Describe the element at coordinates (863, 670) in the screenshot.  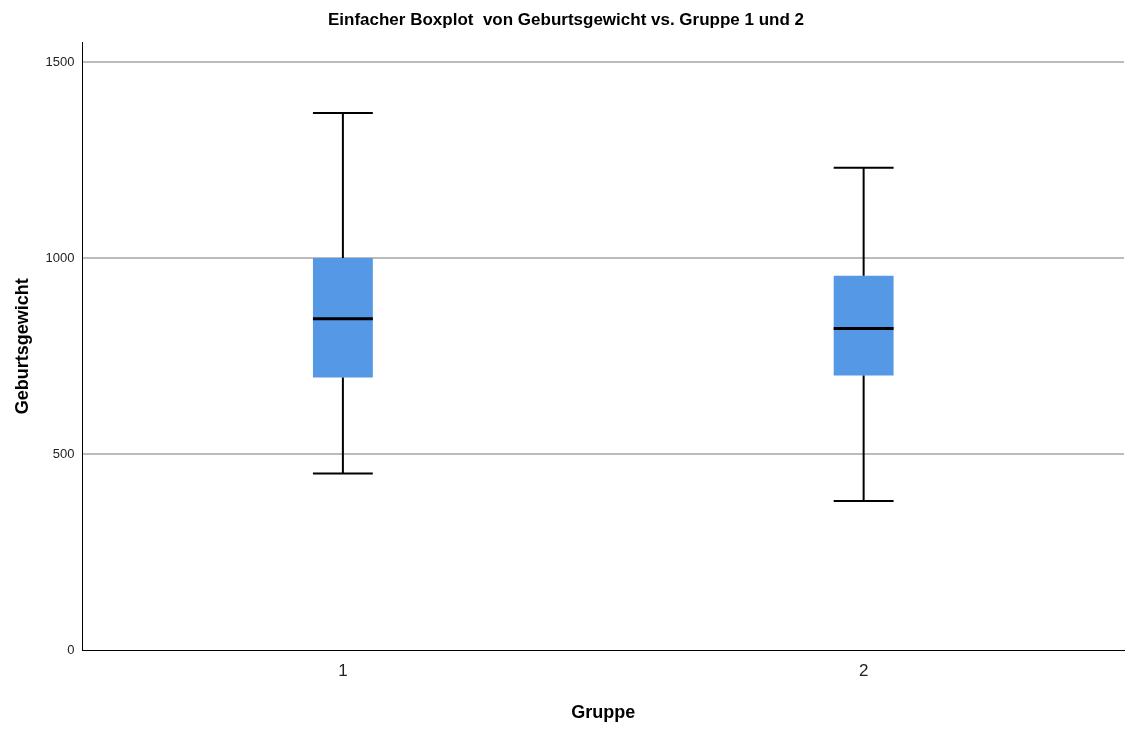
I see `x-tick-label: 2` at that location.